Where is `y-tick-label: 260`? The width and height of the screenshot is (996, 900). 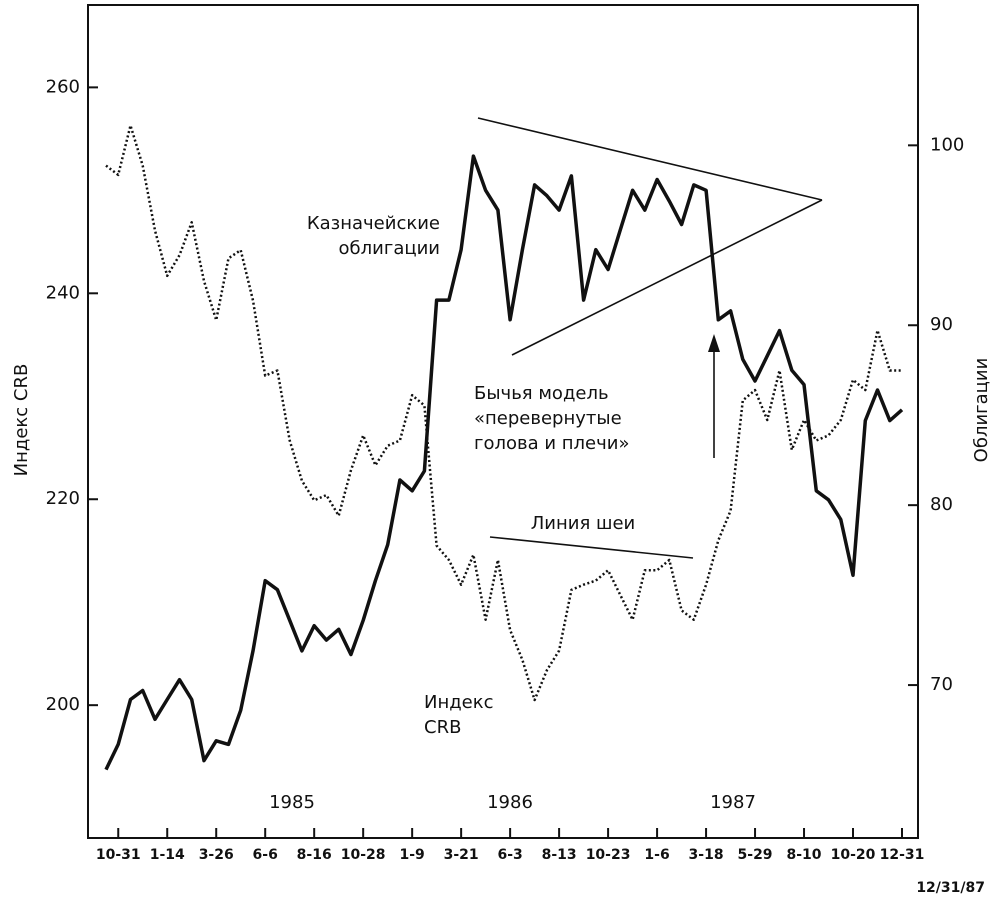 y-tick-label: 260 is located at coordinates (63, 86).